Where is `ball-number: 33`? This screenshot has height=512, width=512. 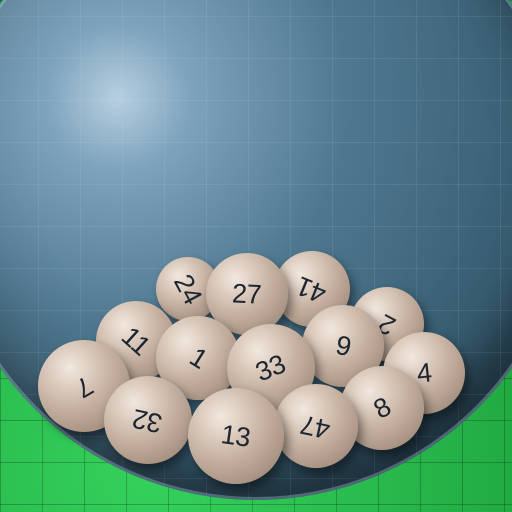
ball-number: 33 is located at coordinates (270, 367).